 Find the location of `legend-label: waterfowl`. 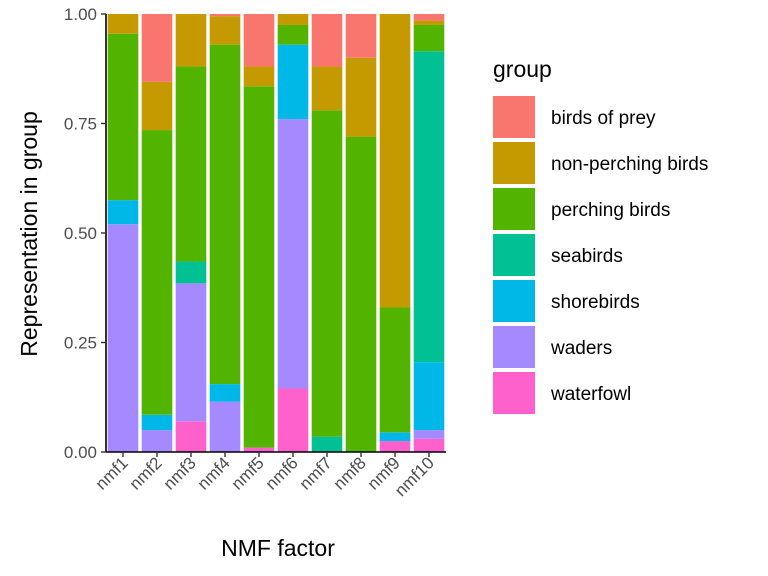

legend-label: waterfowl is located at coordinates (590, 394).